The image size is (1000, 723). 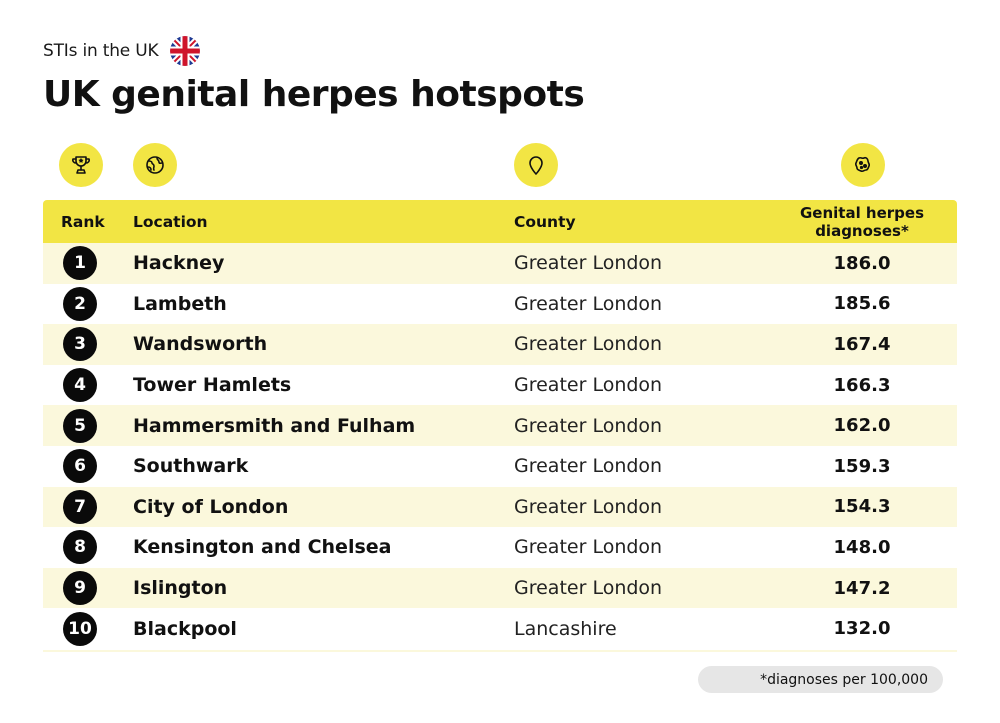 I want to click on rank-badge: 5, so click(x=80, y=425).